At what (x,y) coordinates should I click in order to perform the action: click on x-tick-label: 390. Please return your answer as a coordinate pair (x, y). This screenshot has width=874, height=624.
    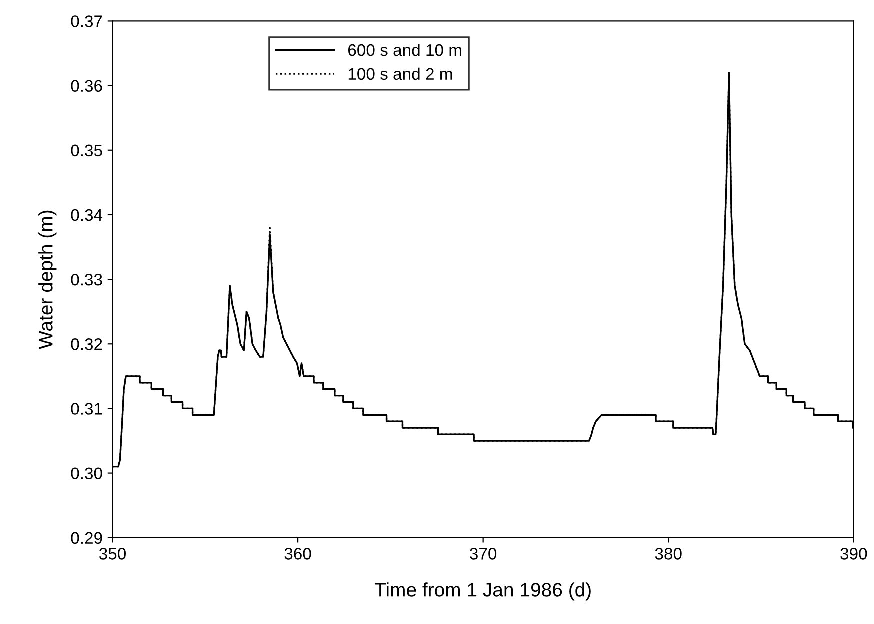
    Looking at the image, I should click on (854, 554).